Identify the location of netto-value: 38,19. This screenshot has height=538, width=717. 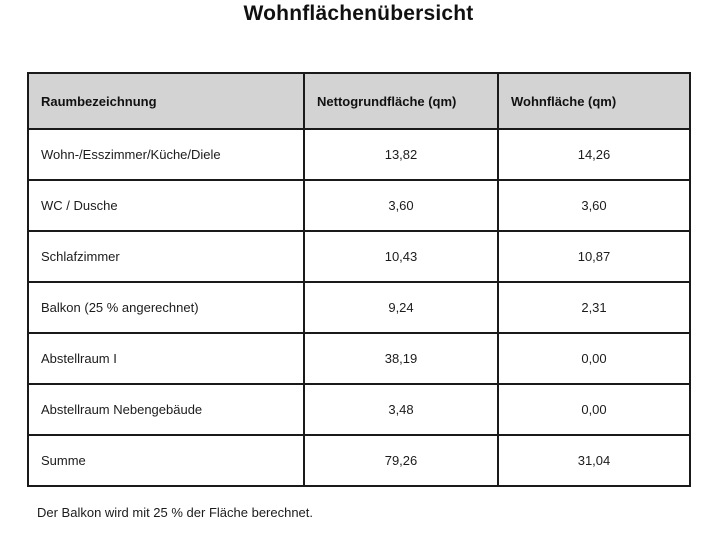
(401, 358).